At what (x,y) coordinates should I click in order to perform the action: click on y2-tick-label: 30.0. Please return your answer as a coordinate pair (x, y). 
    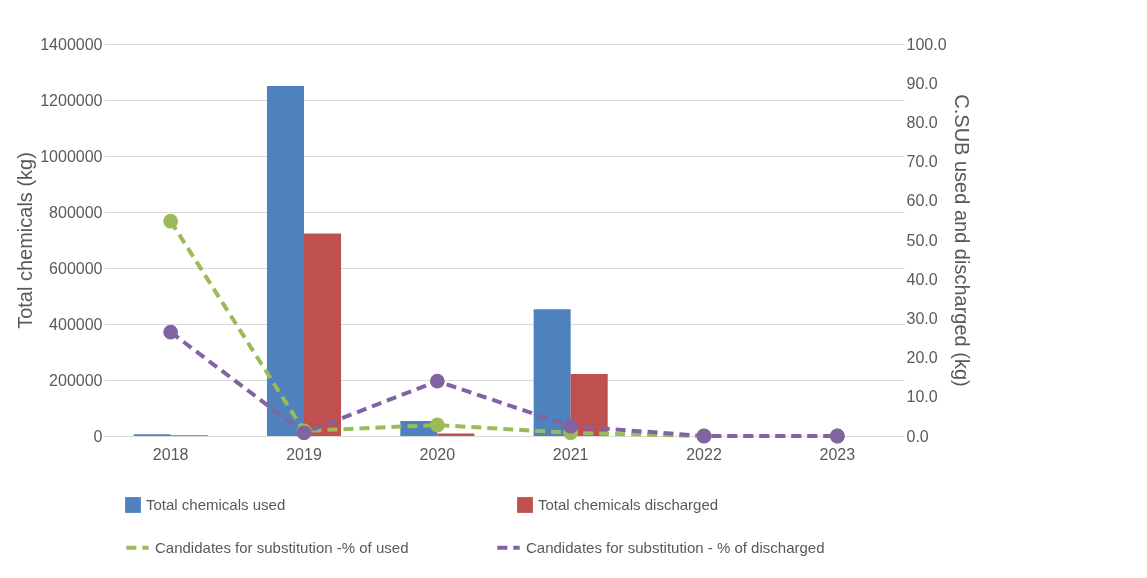
    Looking at the image, I should click on (922, 318).